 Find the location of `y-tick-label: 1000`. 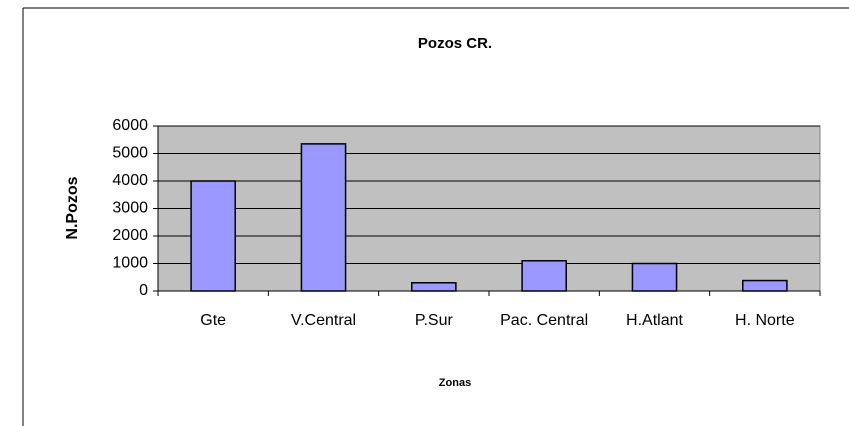

y-tick-label: 1000 is located at coordinates (130, 263).